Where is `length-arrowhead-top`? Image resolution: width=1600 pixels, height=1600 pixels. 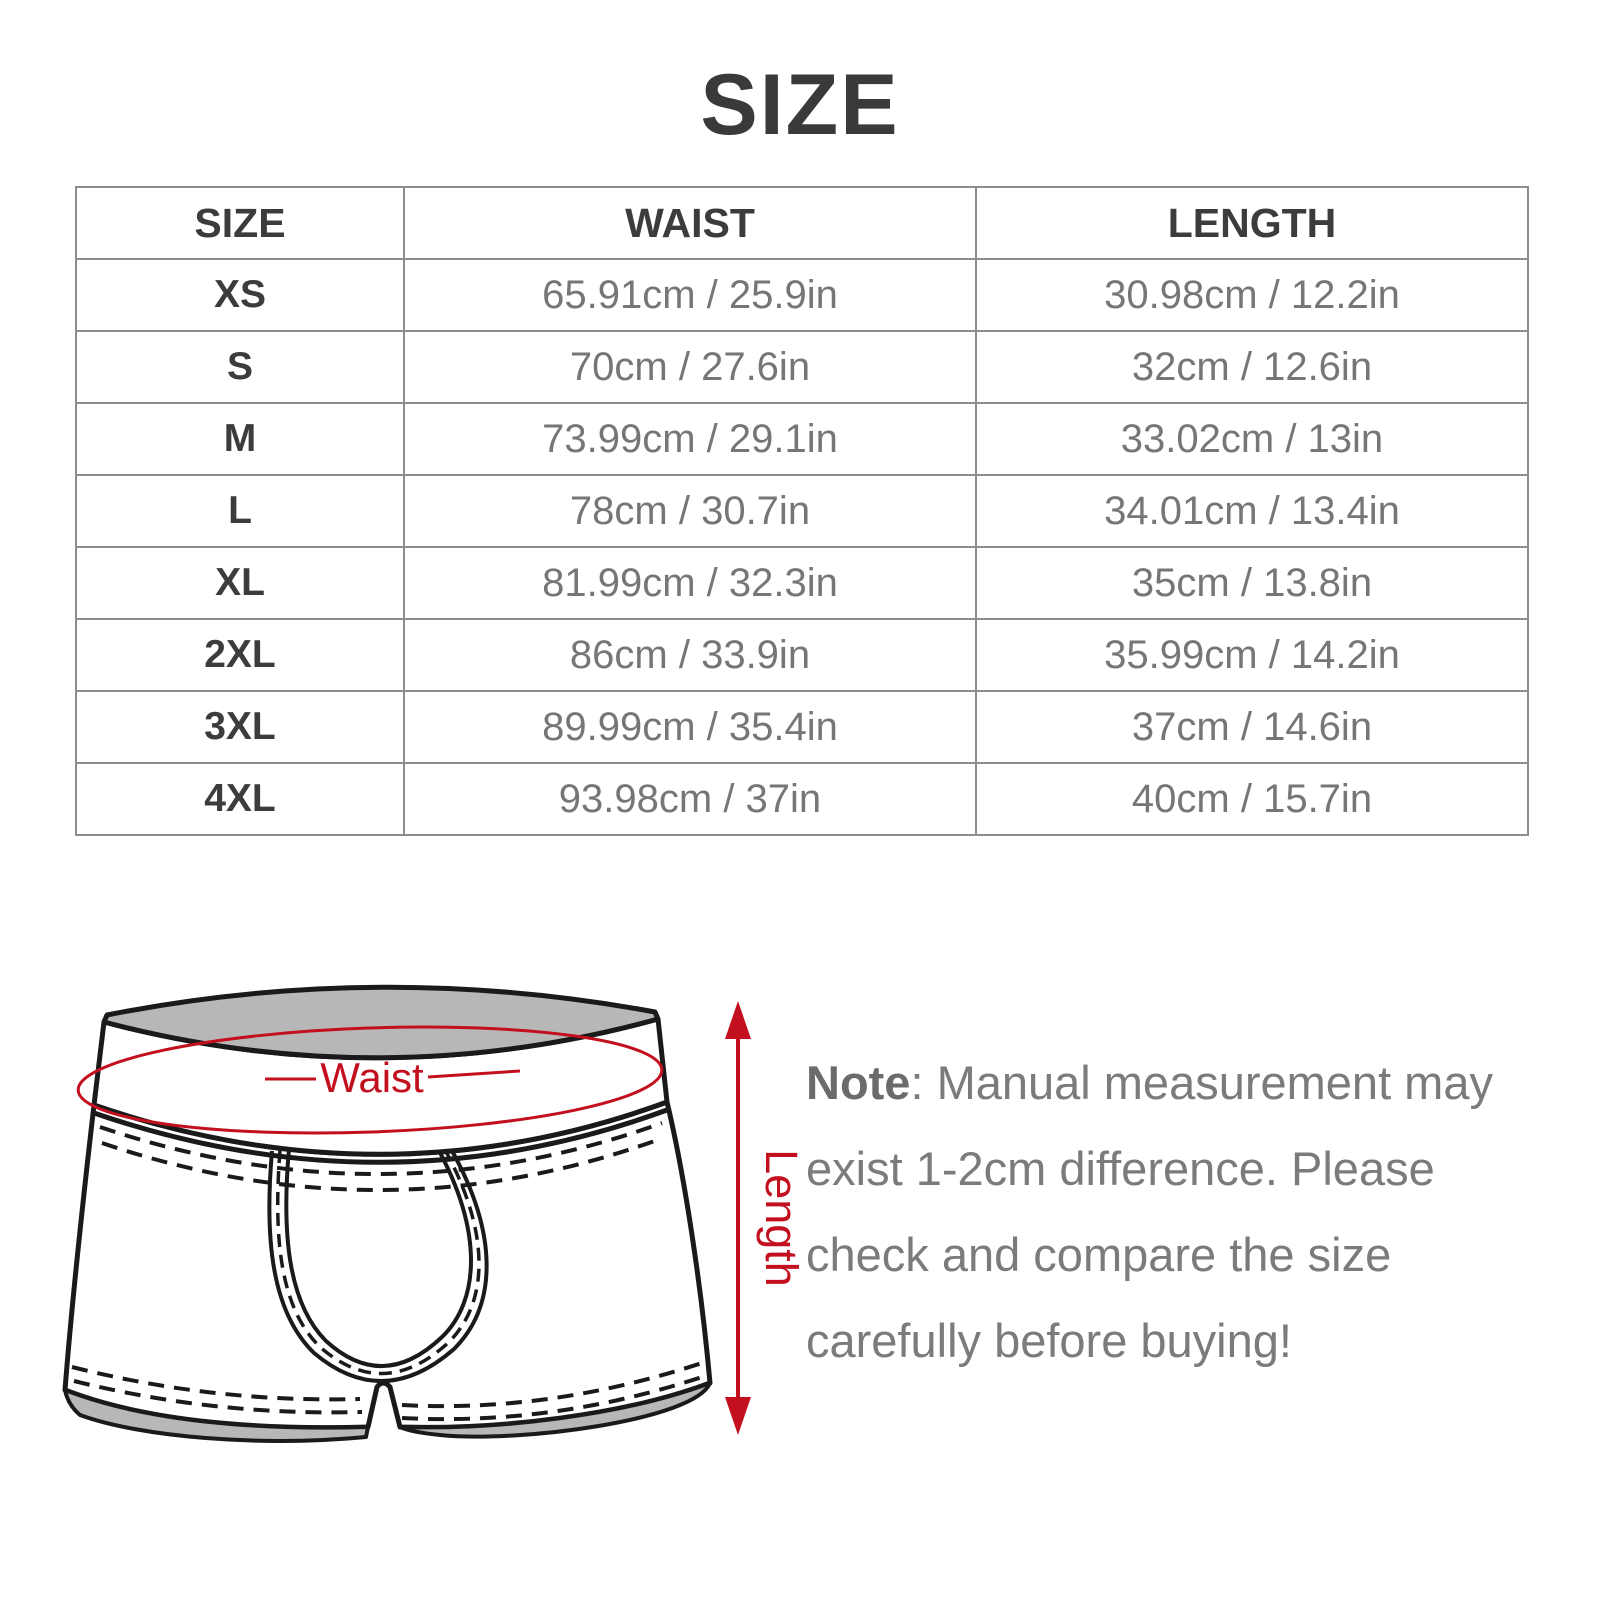 length-arrowhead-top is located at coordinates (738, 1020).